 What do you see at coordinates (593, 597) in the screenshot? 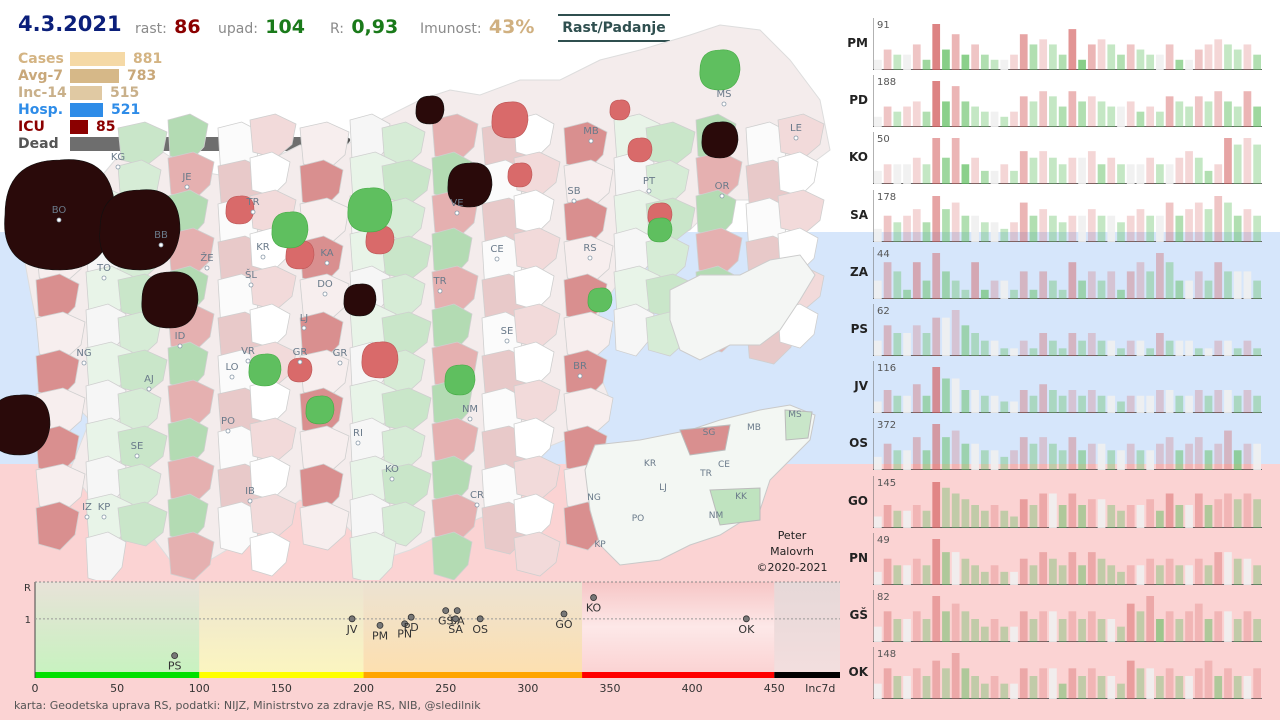
I see `region-point-KO` at bounding box center [593, 597].